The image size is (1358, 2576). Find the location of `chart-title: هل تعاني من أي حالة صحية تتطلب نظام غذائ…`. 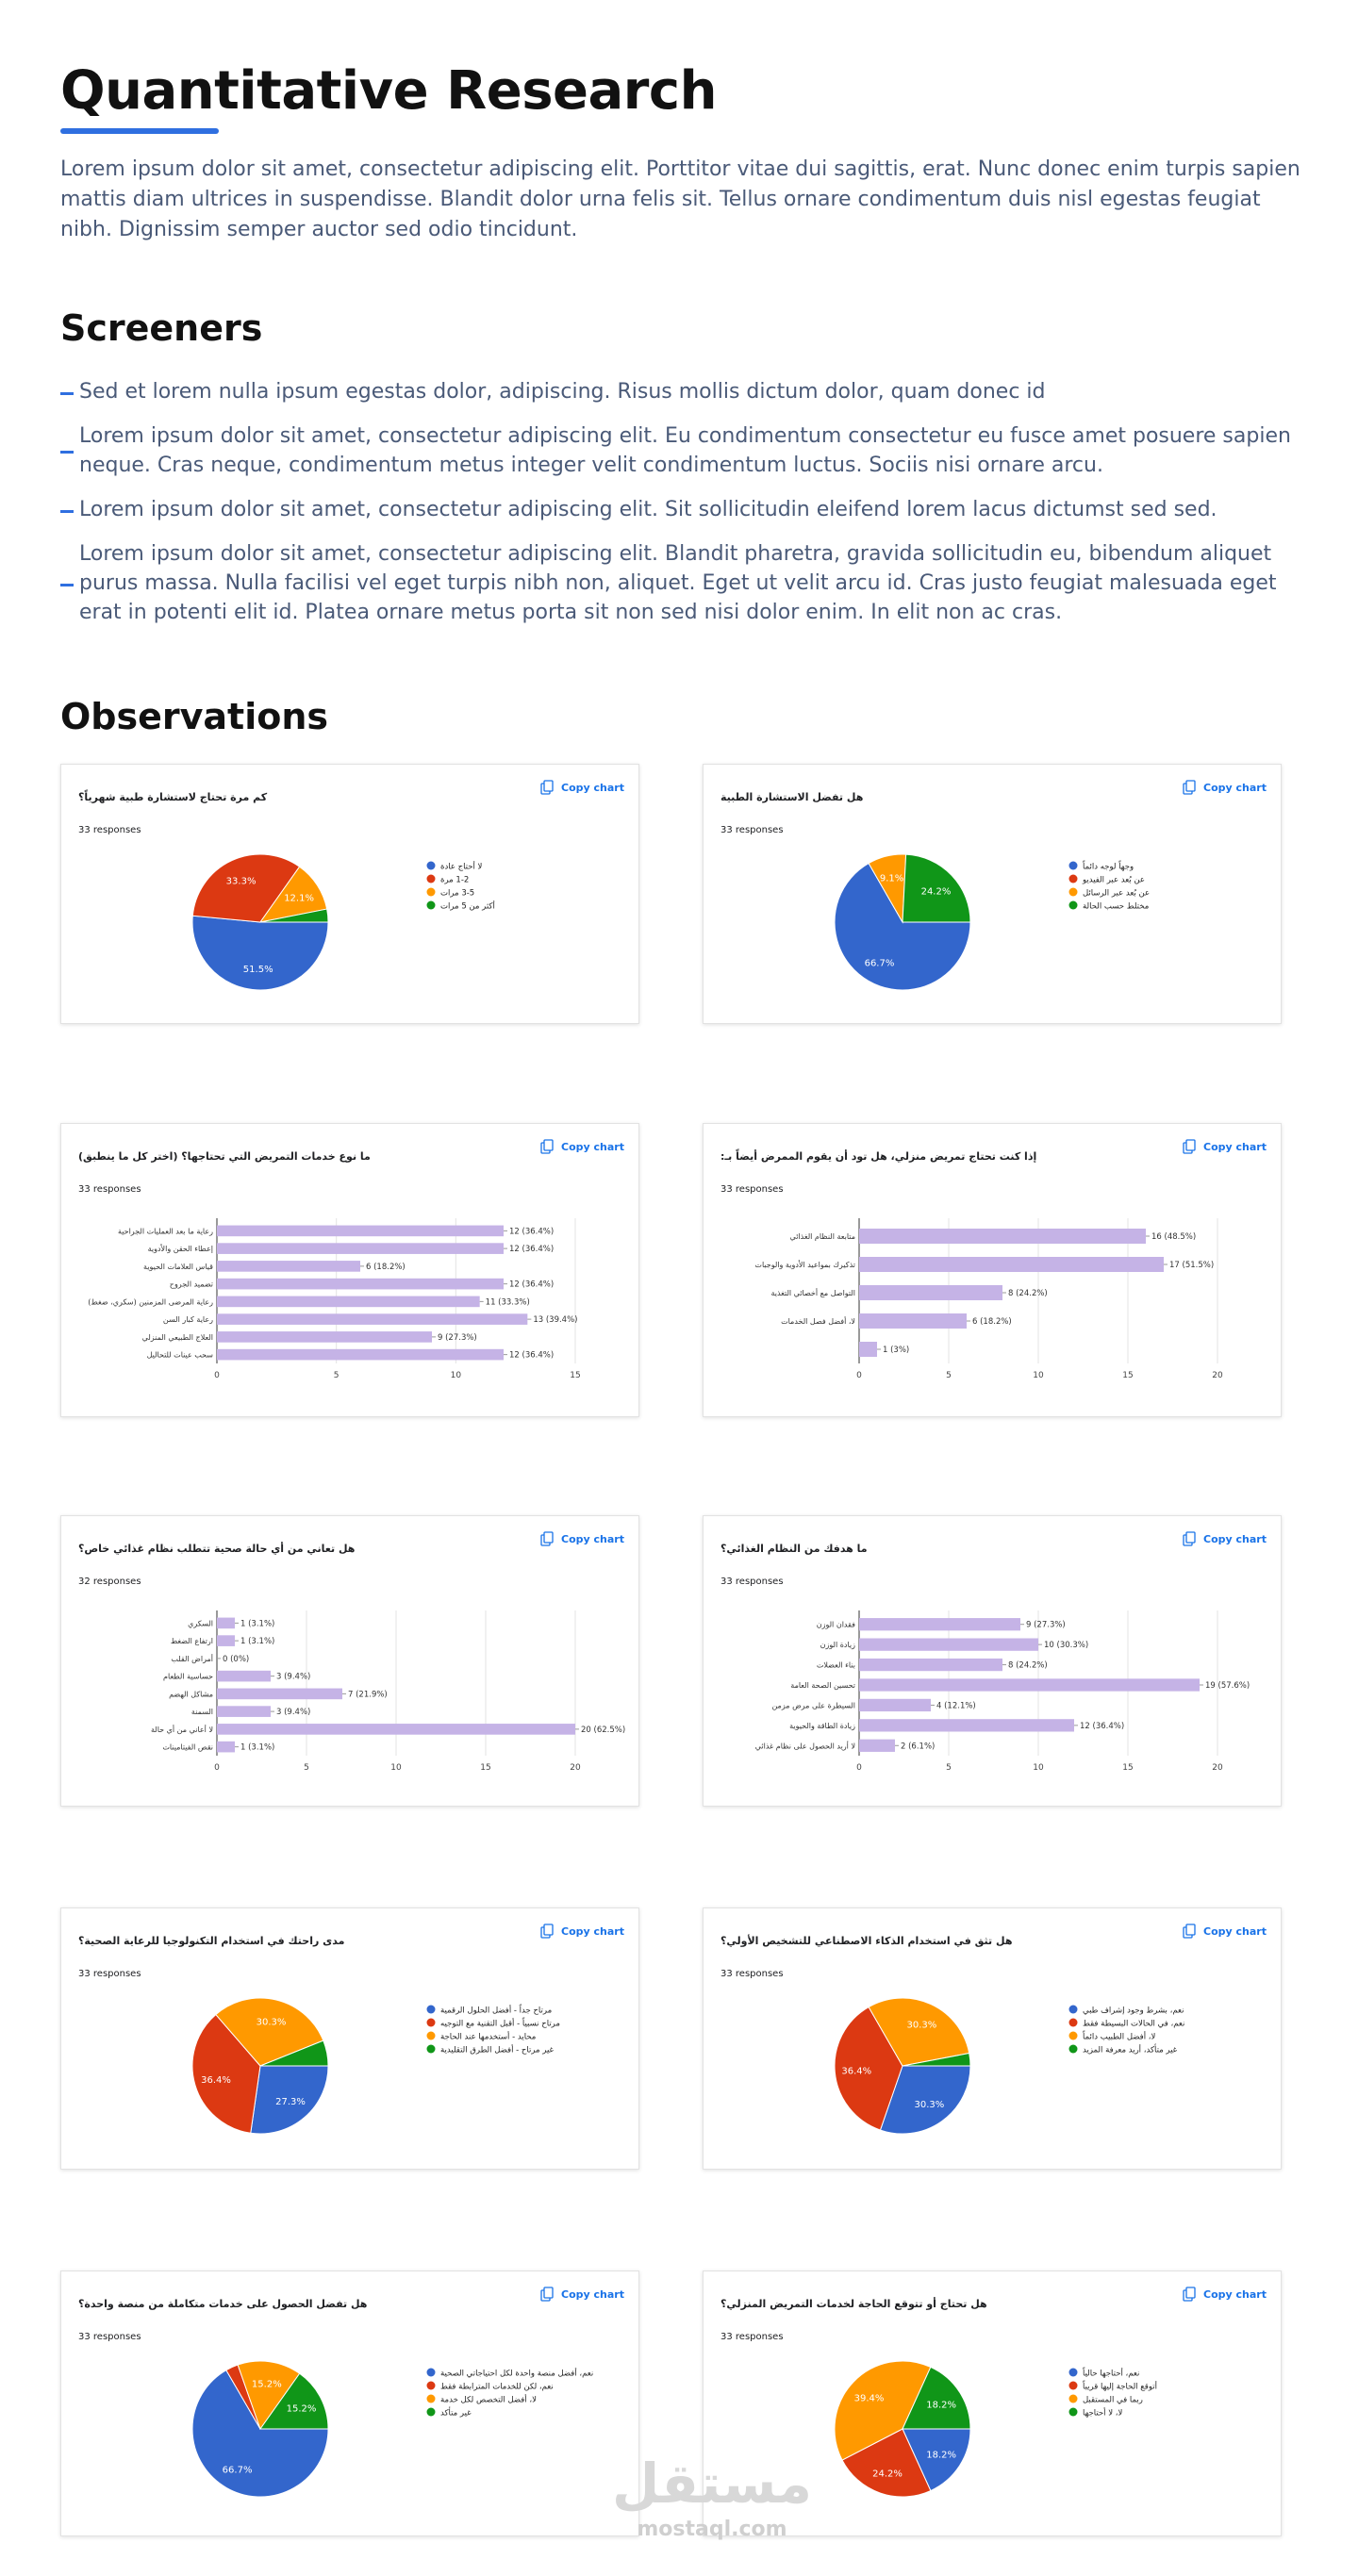

chart-title: هل تعاني من أي حالة صحية تتطلب نظام غذائ… is located at coordinates (216, 1548).